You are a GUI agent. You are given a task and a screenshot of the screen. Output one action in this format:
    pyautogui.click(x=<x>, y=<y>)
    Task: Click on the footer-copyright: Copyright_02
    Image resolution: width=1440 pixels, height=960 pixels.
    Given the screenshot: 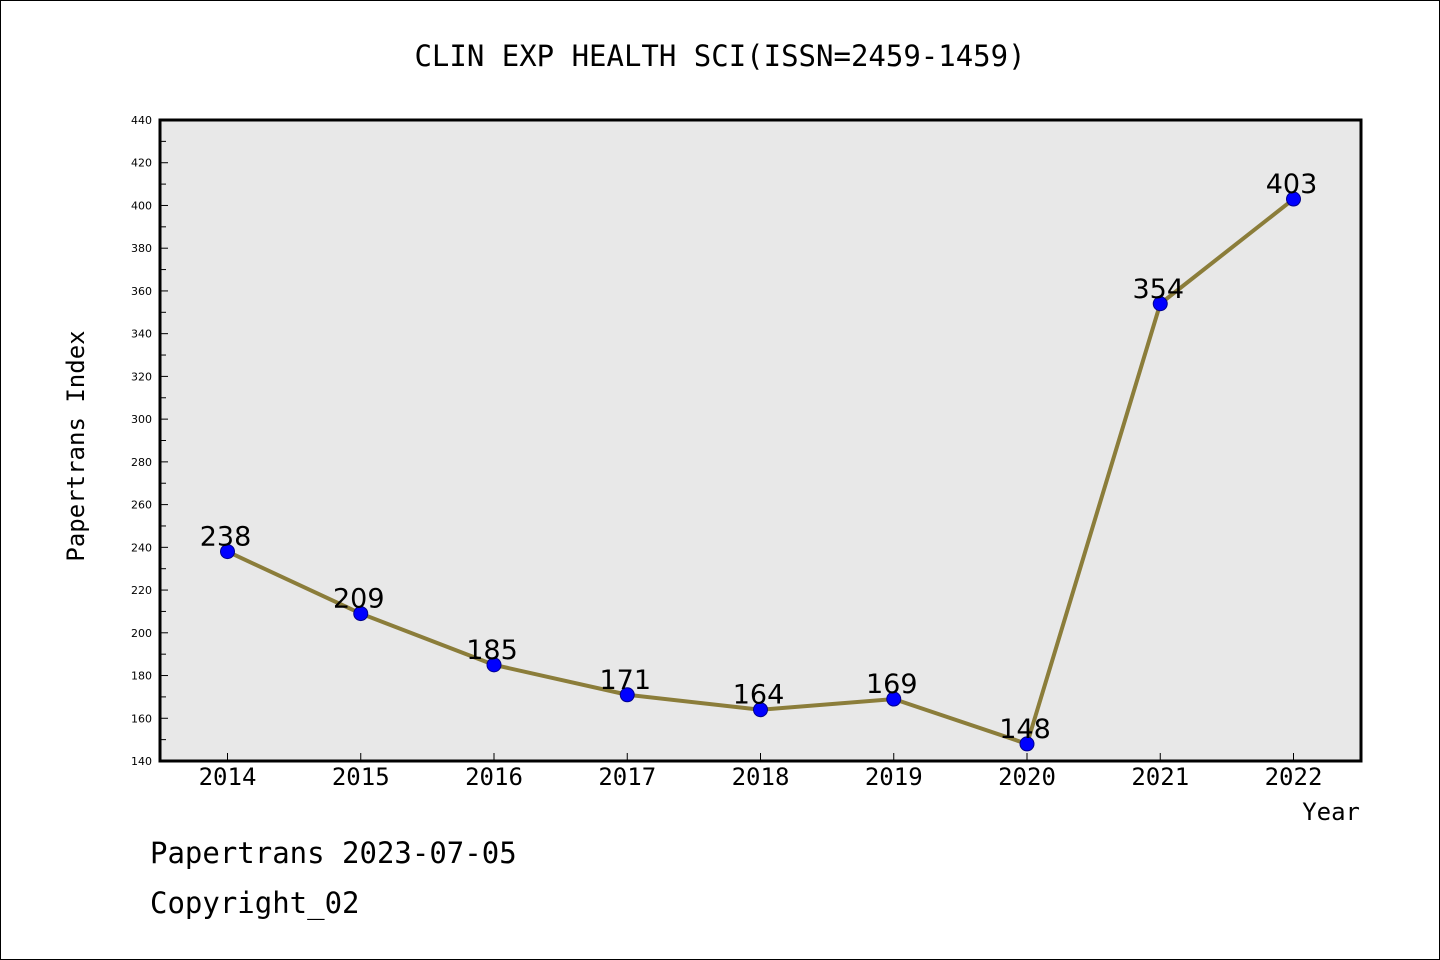 What is the action you would take?
    pyautogui.click(x=255, y=903)
    